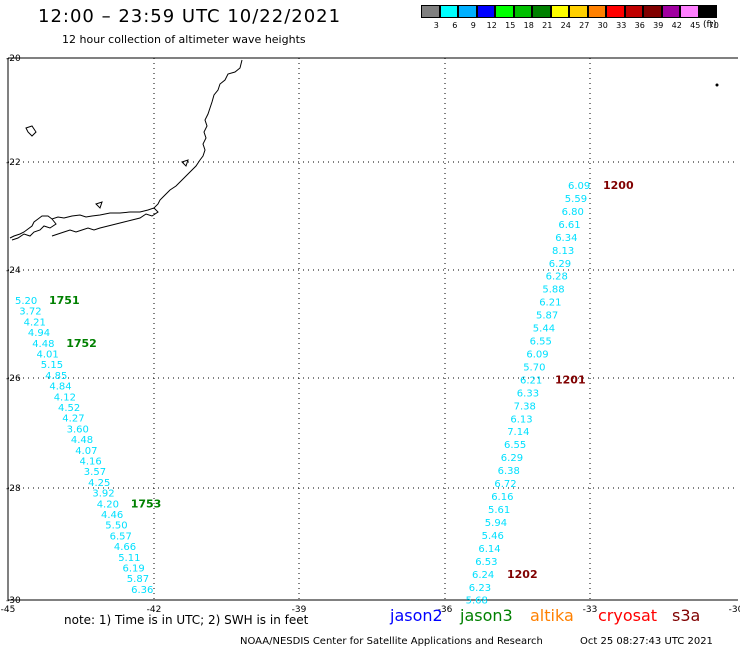 The image size is (740, 650). What do you see at coordinates (563, 251) in the screenshot?
I see `wave-height-label: 8.13` at bounding box center [563, 251].